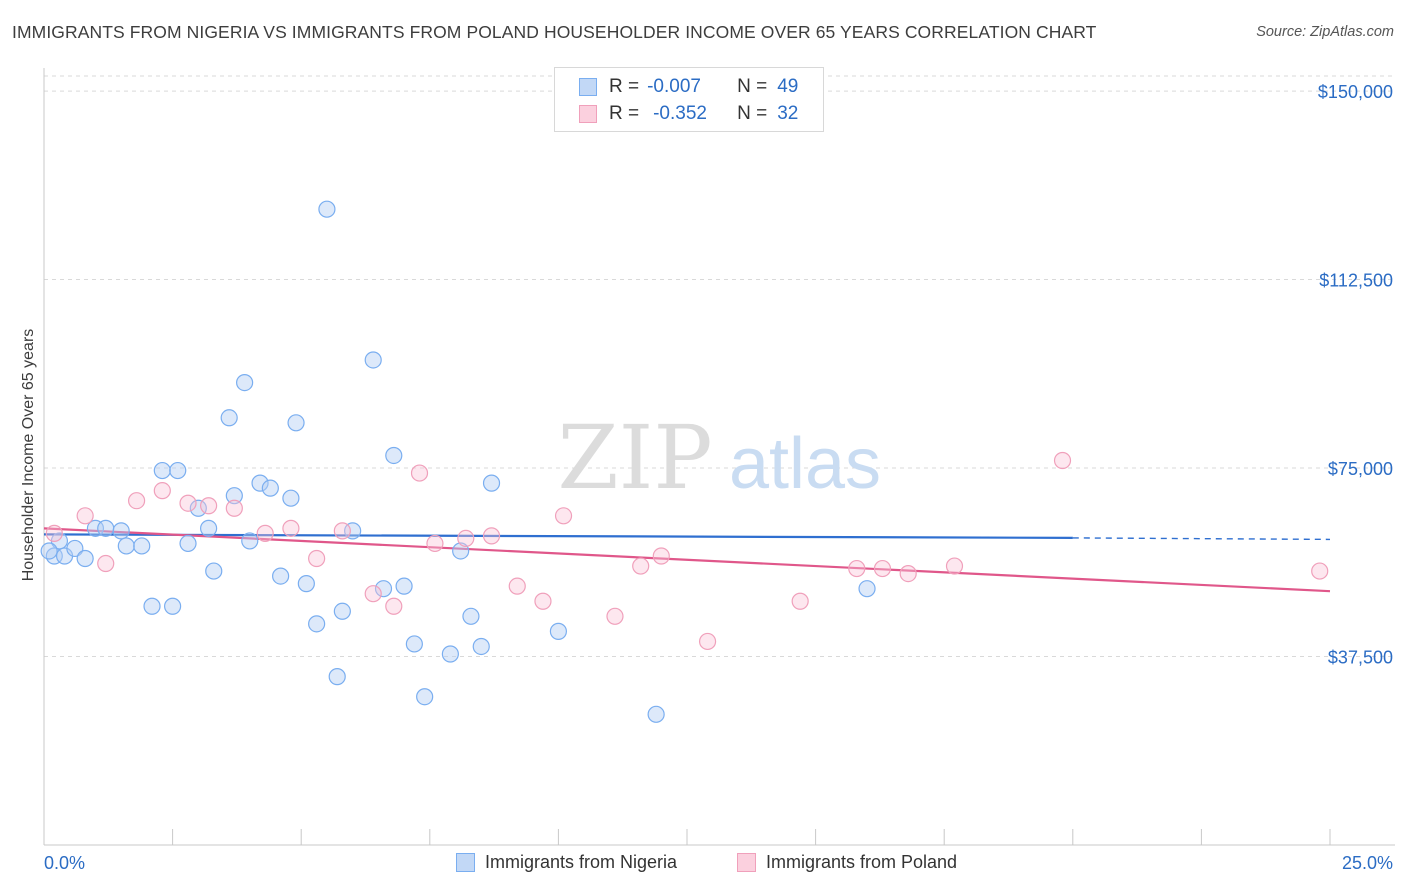 The height and width of the screenshot is (892, 1406). Describe the element at coordinates (64, 863) in the screenshot. I see `x-tick-label: 0.0%` at that location.